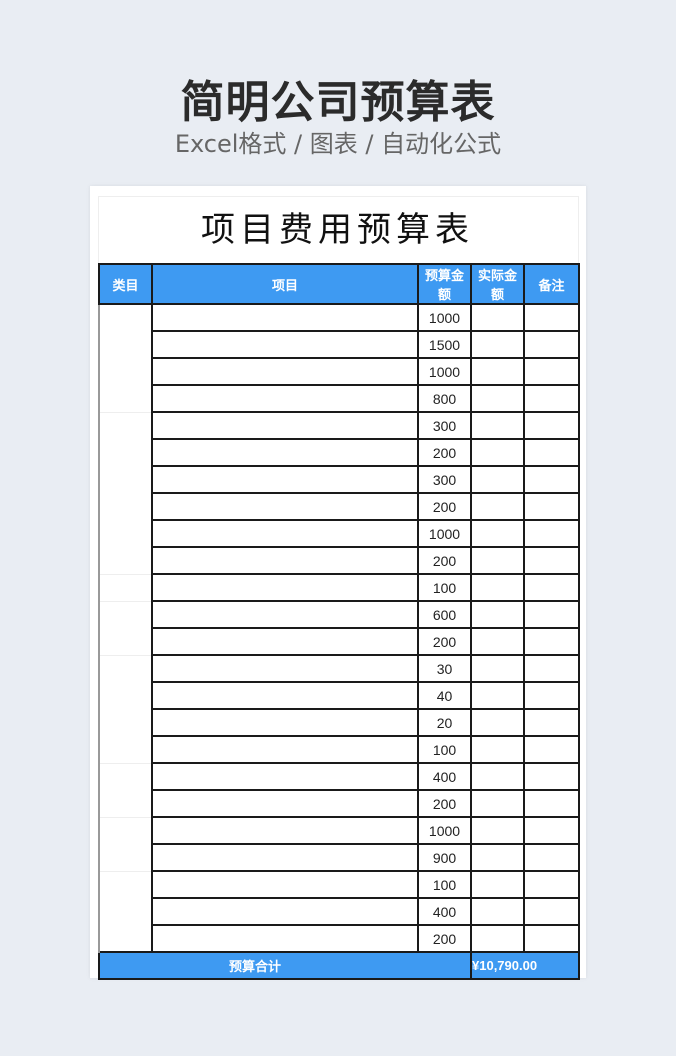  What do you see at coordinates (444, 722) in the screenshot?
I see `budget-cell: 20` at bounding box center [444, 722].